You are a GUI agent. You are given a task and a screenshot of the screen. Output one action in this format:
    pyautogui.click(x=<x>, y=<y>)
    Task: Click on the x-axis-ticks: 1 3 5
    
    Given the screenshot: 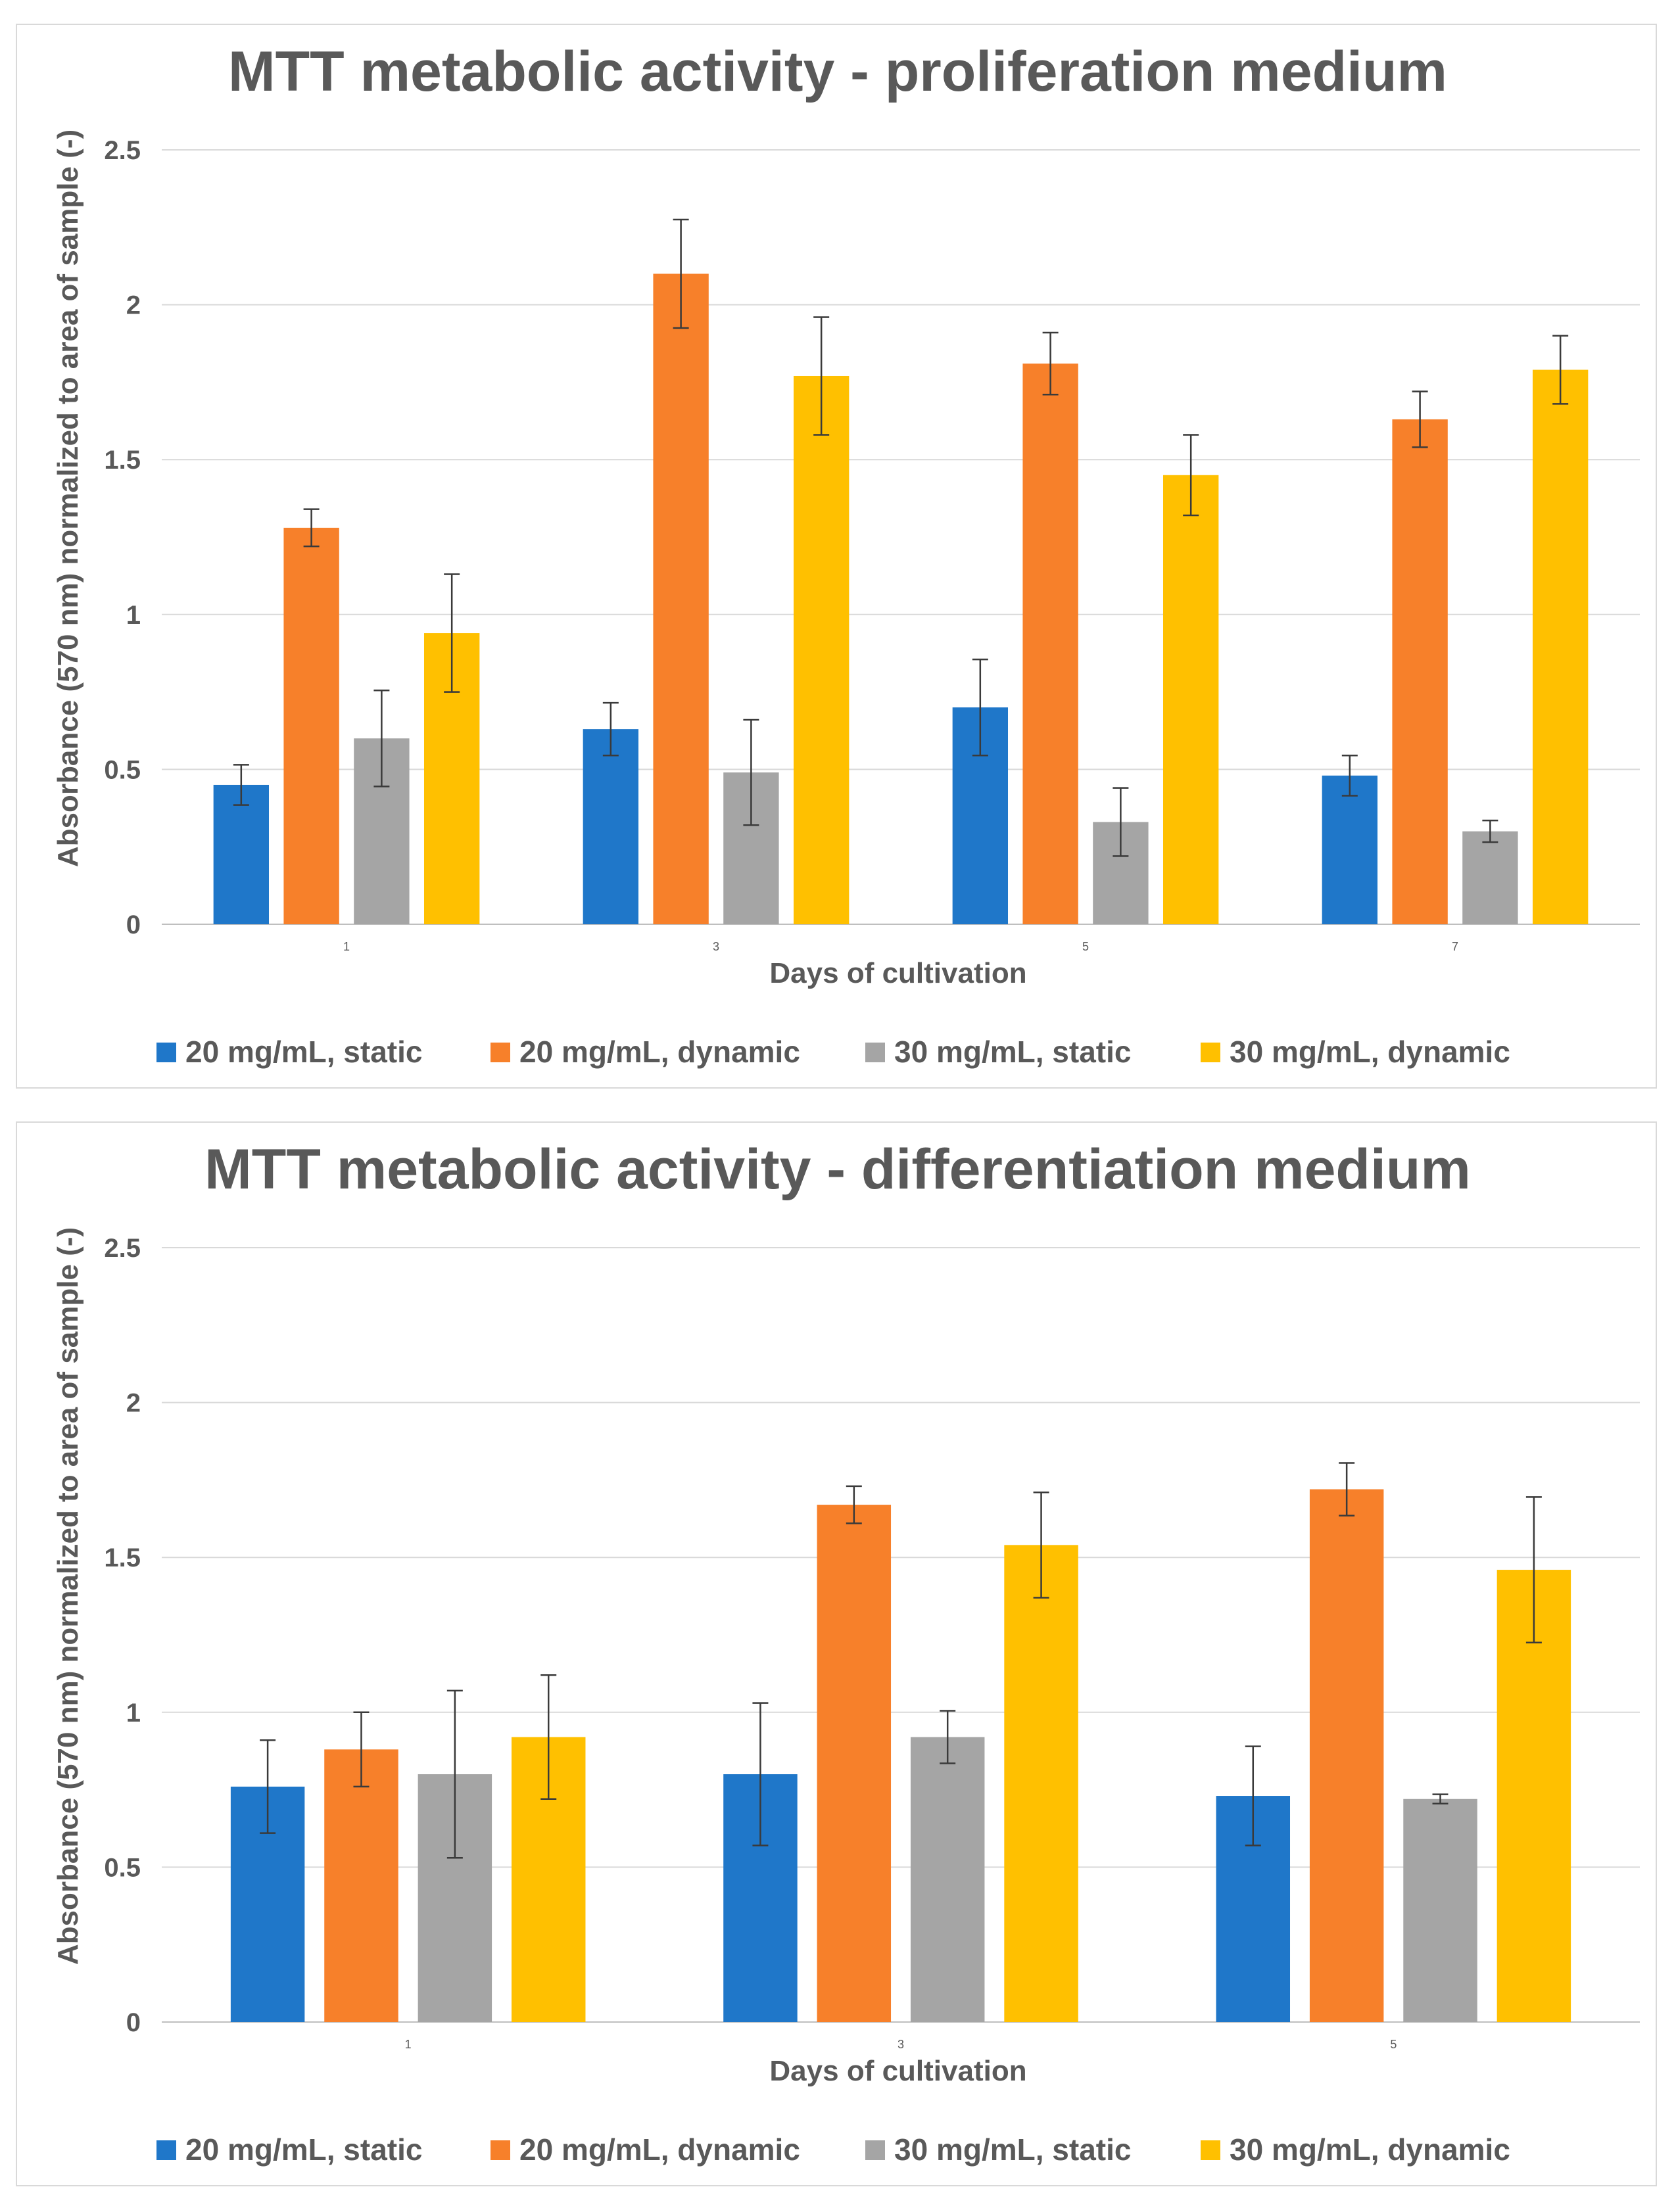 What is the action you would take?
    pyautogui.click(x=901, y=2044)
    